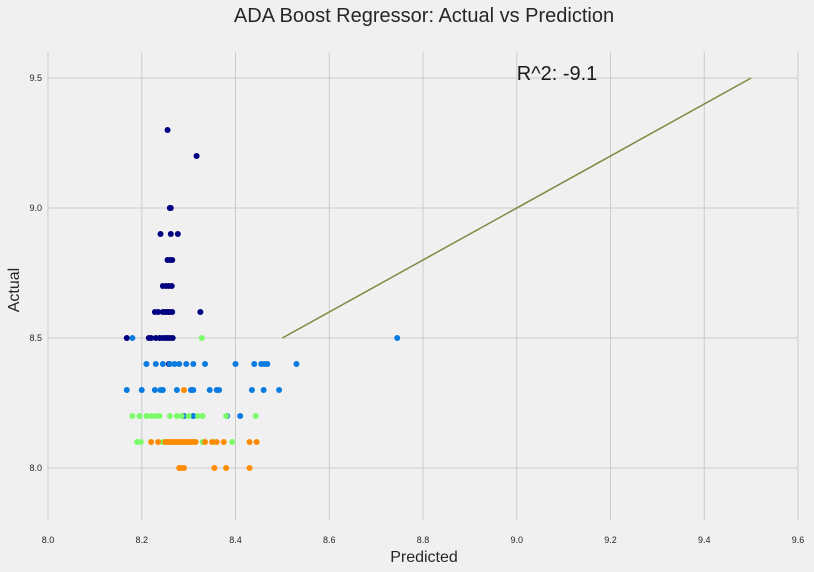  Describe the element at coordinates (35, 208) in the screenshot. I see `y-tick-label: 9.0` at that location.